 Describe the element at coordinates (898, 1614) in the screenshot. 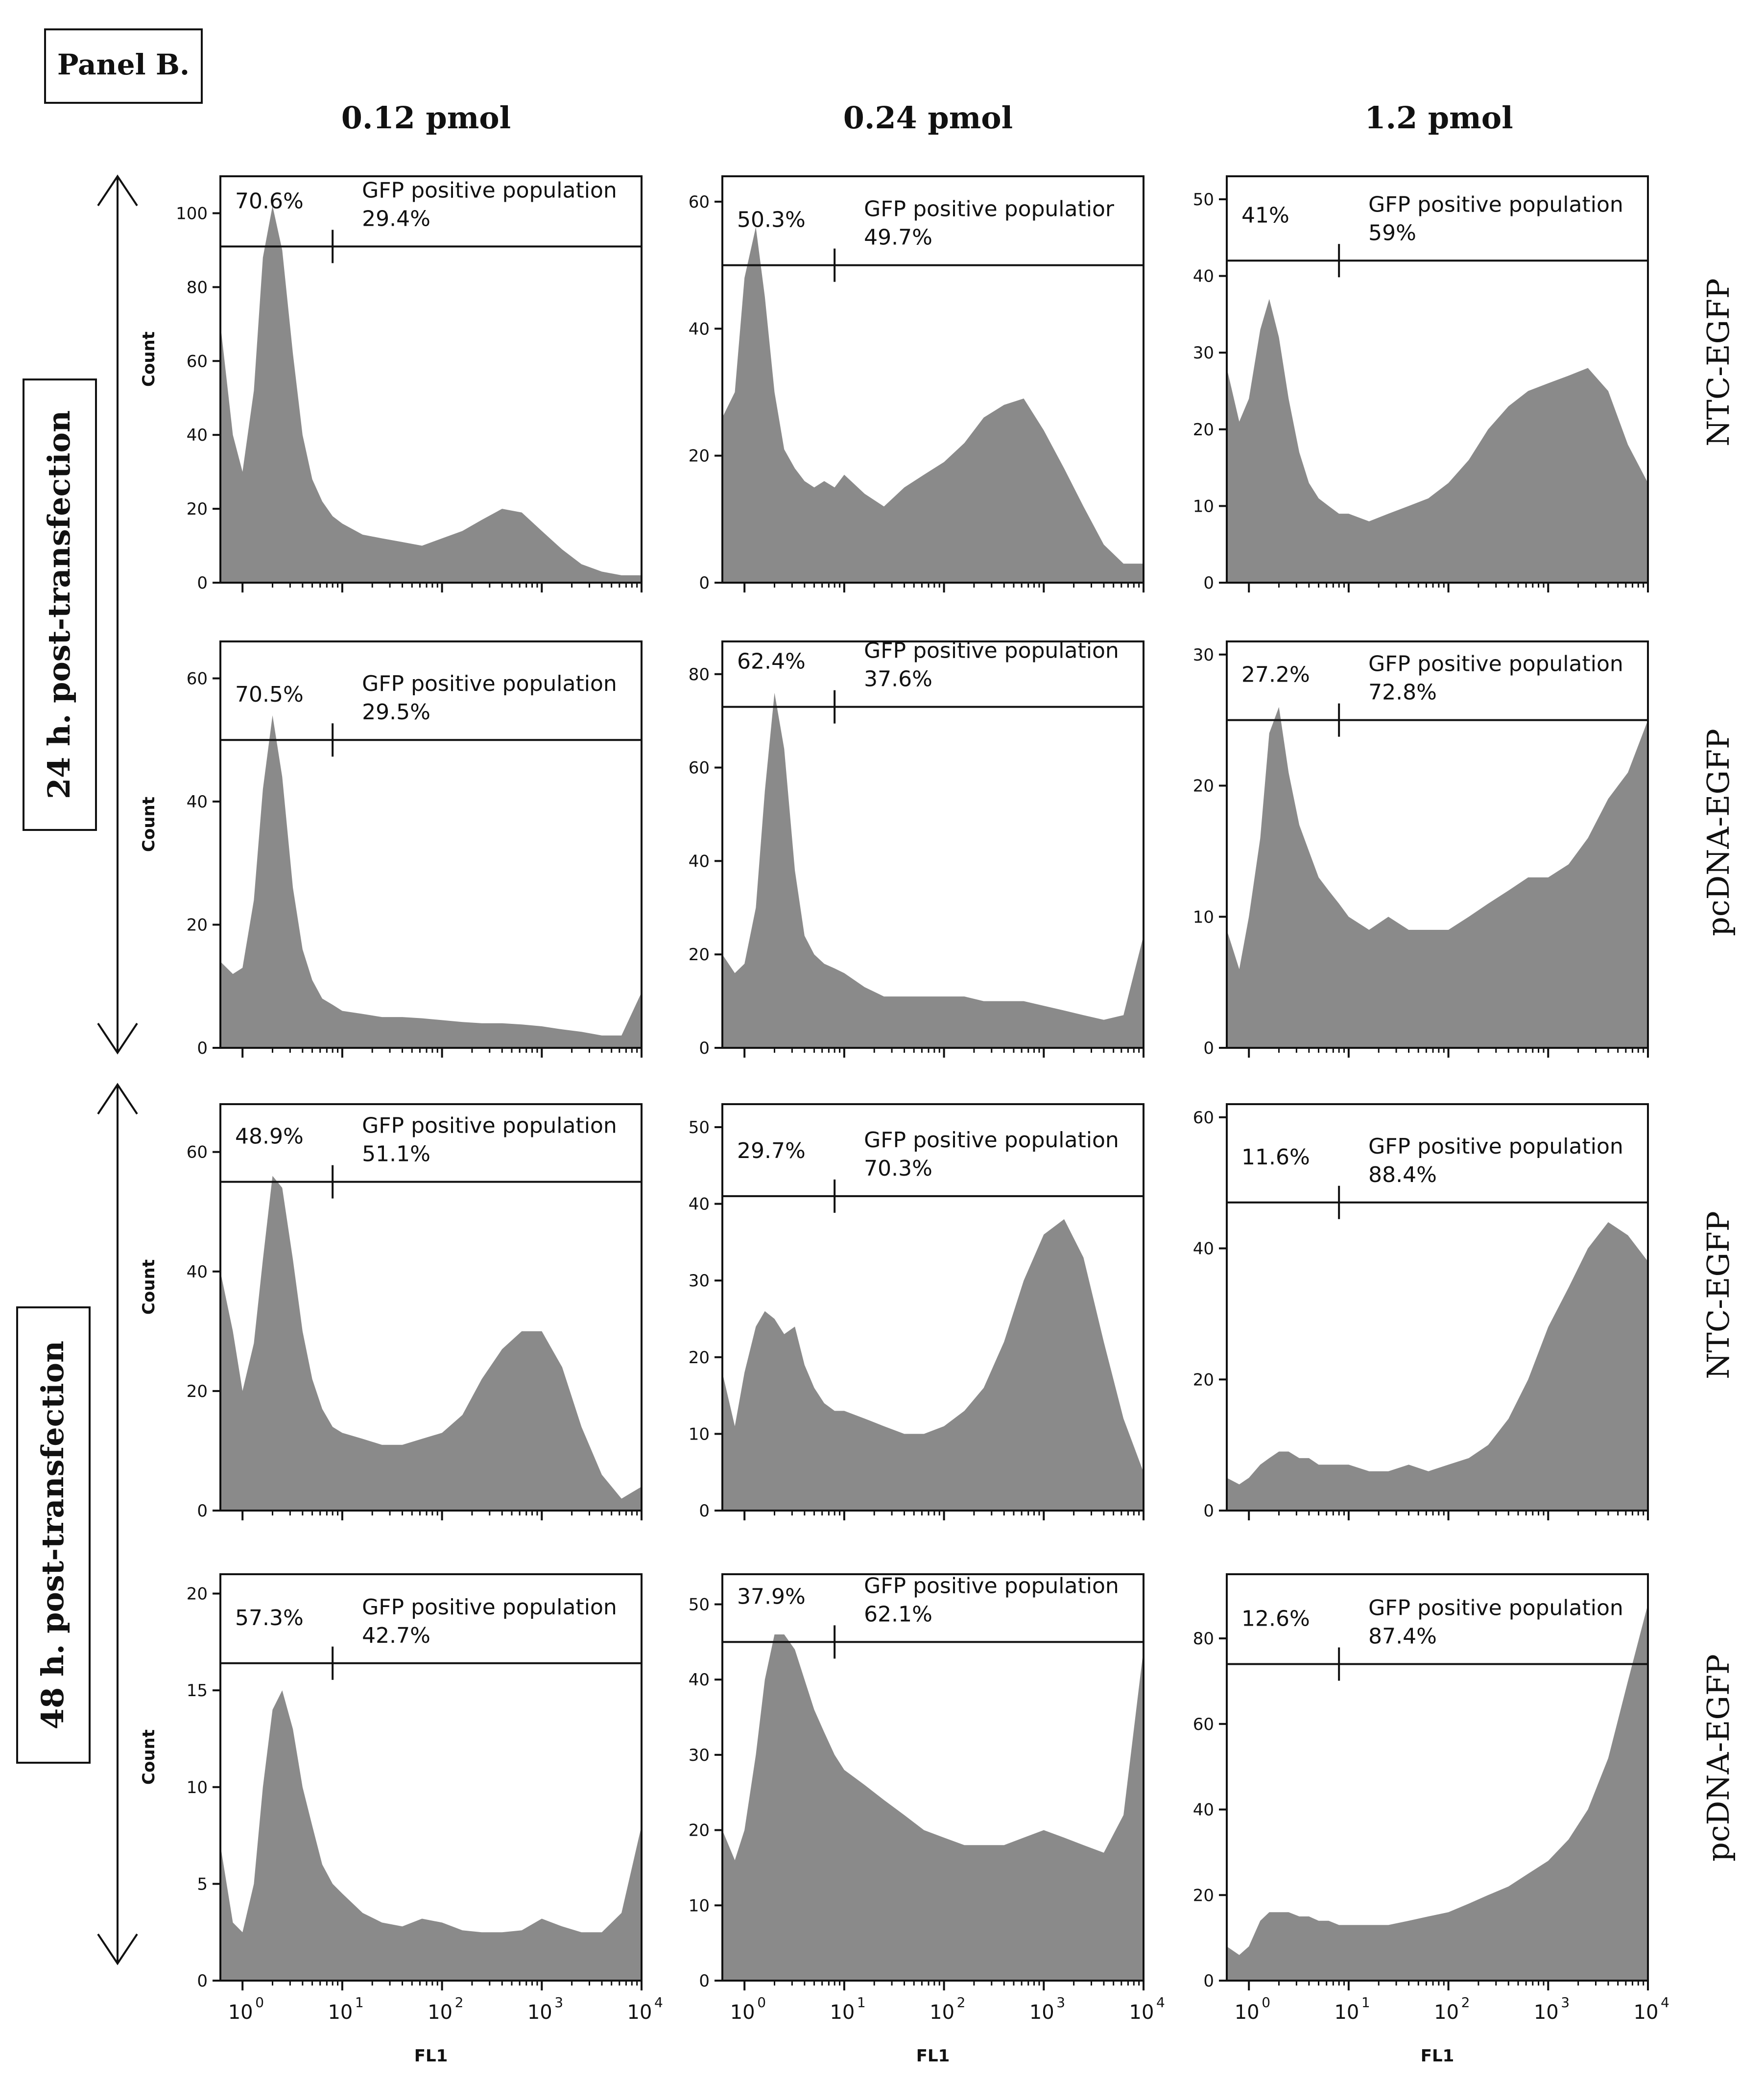

I see `positive-percentage: 62.1%` at that location.